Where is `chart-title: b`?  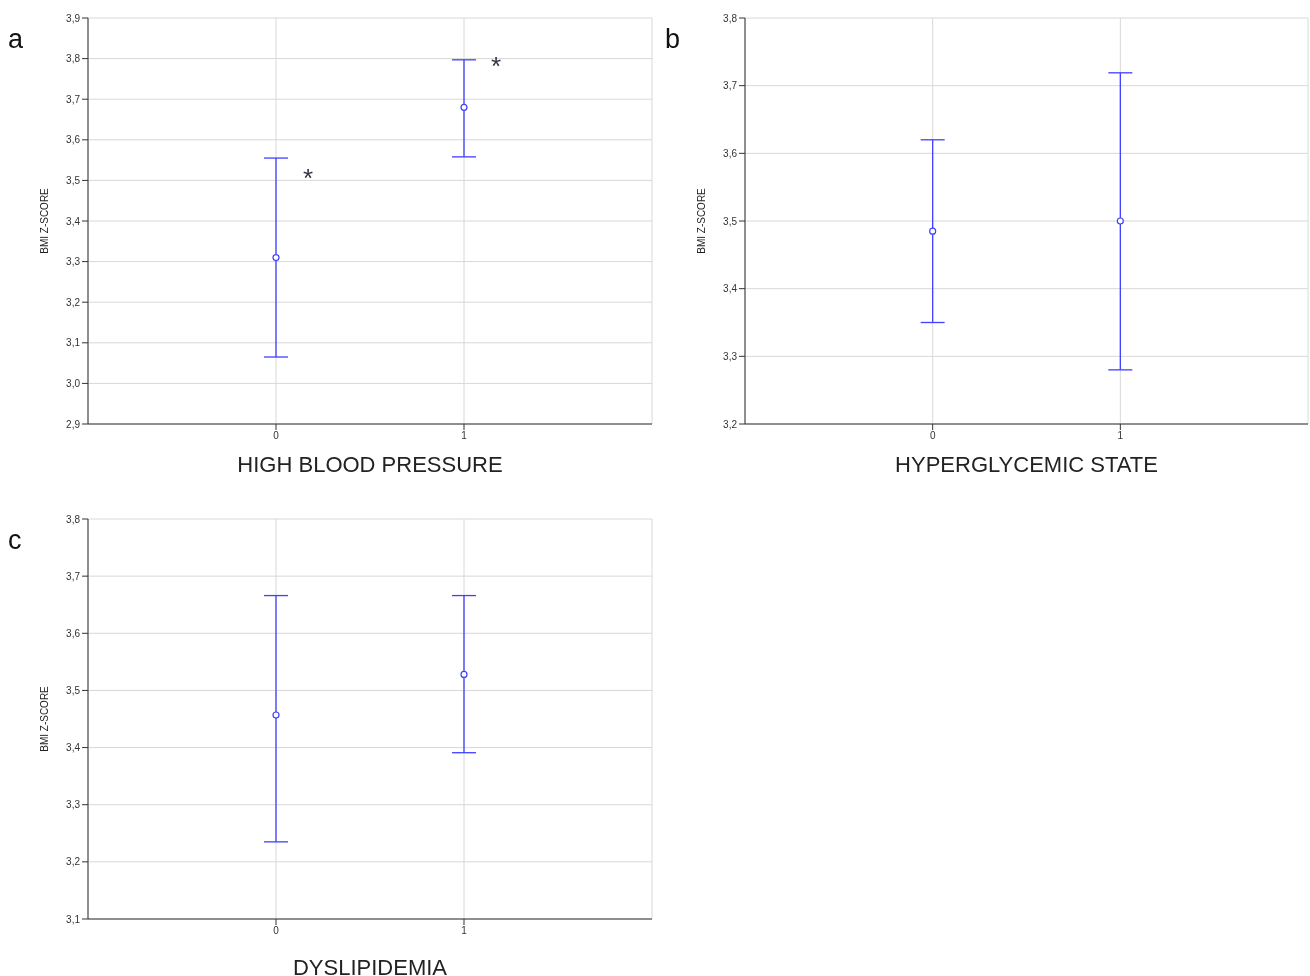 chart-title: b is located at coordinates (673, 39).